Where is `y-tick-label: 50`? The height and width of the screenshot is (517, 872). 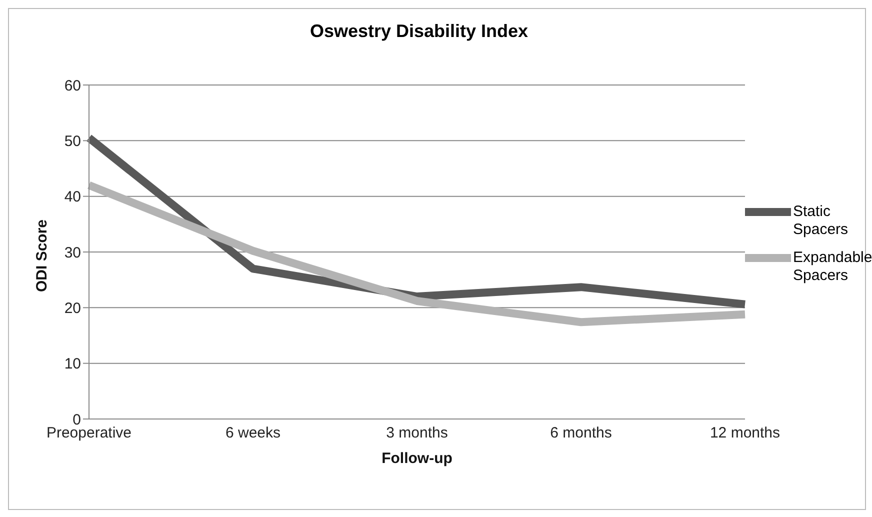 y-tick-label: 50 is located at coordinates (72, 141).